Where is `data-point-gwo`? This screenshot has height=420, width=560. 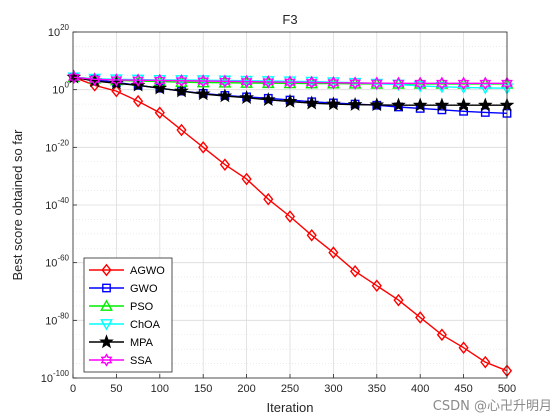
data-point-gwo is located at coordinates (485, 112).